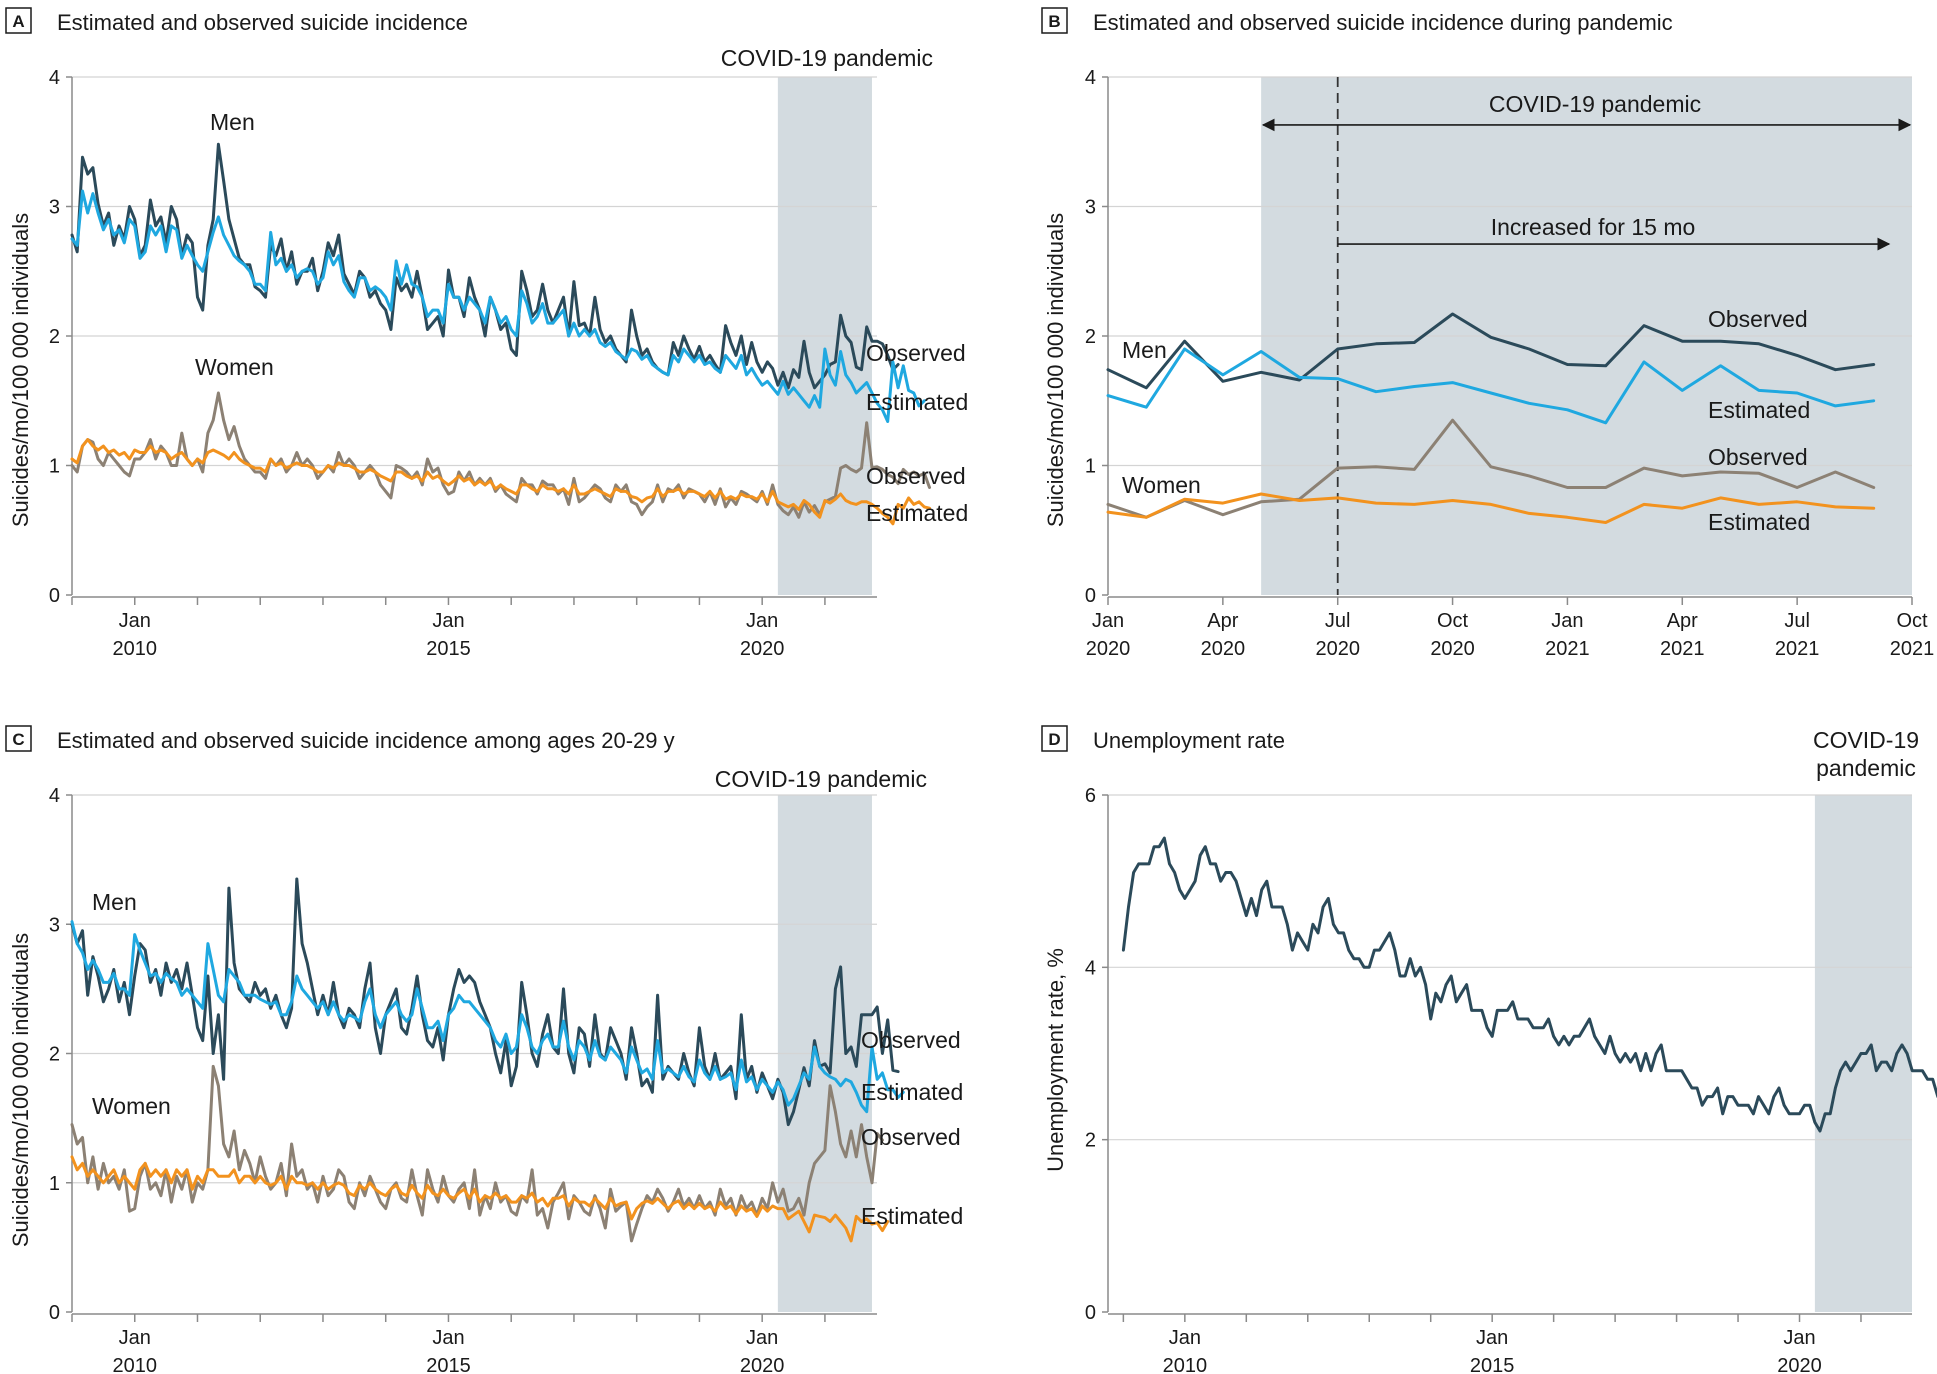  Describe the element at coordinates (1491, 351) in the screenshot. I see `panel-b-series-men-observed` at that location.